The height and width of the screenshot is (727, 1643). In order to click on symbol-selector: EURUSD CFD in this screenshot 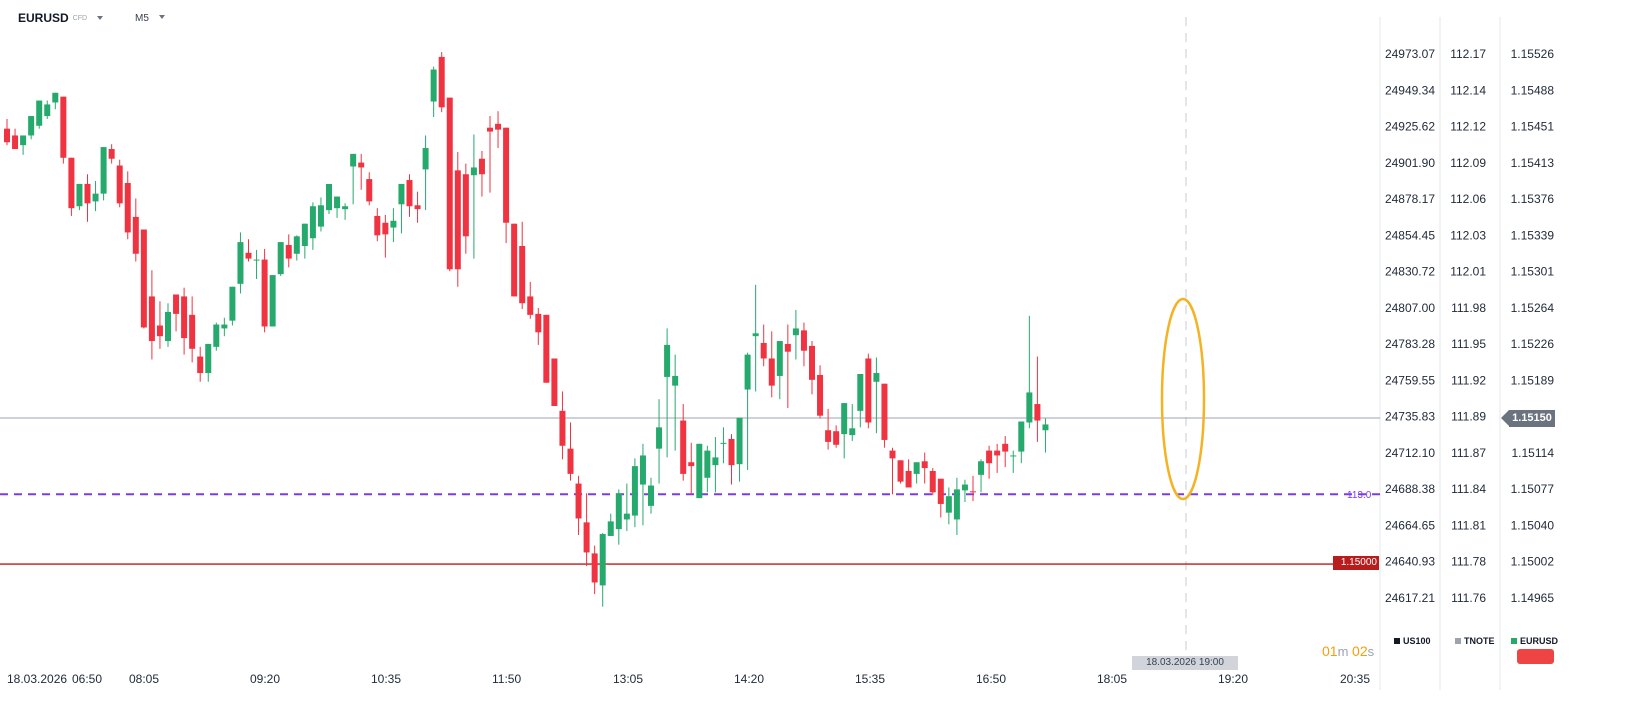, I will do `click(61, 18)`.